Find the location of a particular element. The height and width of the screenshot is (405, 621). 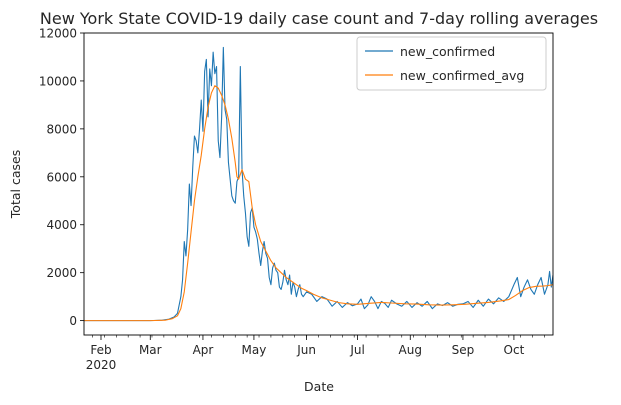

y-tick-label: 6000 is located at coordinates (61, 177).